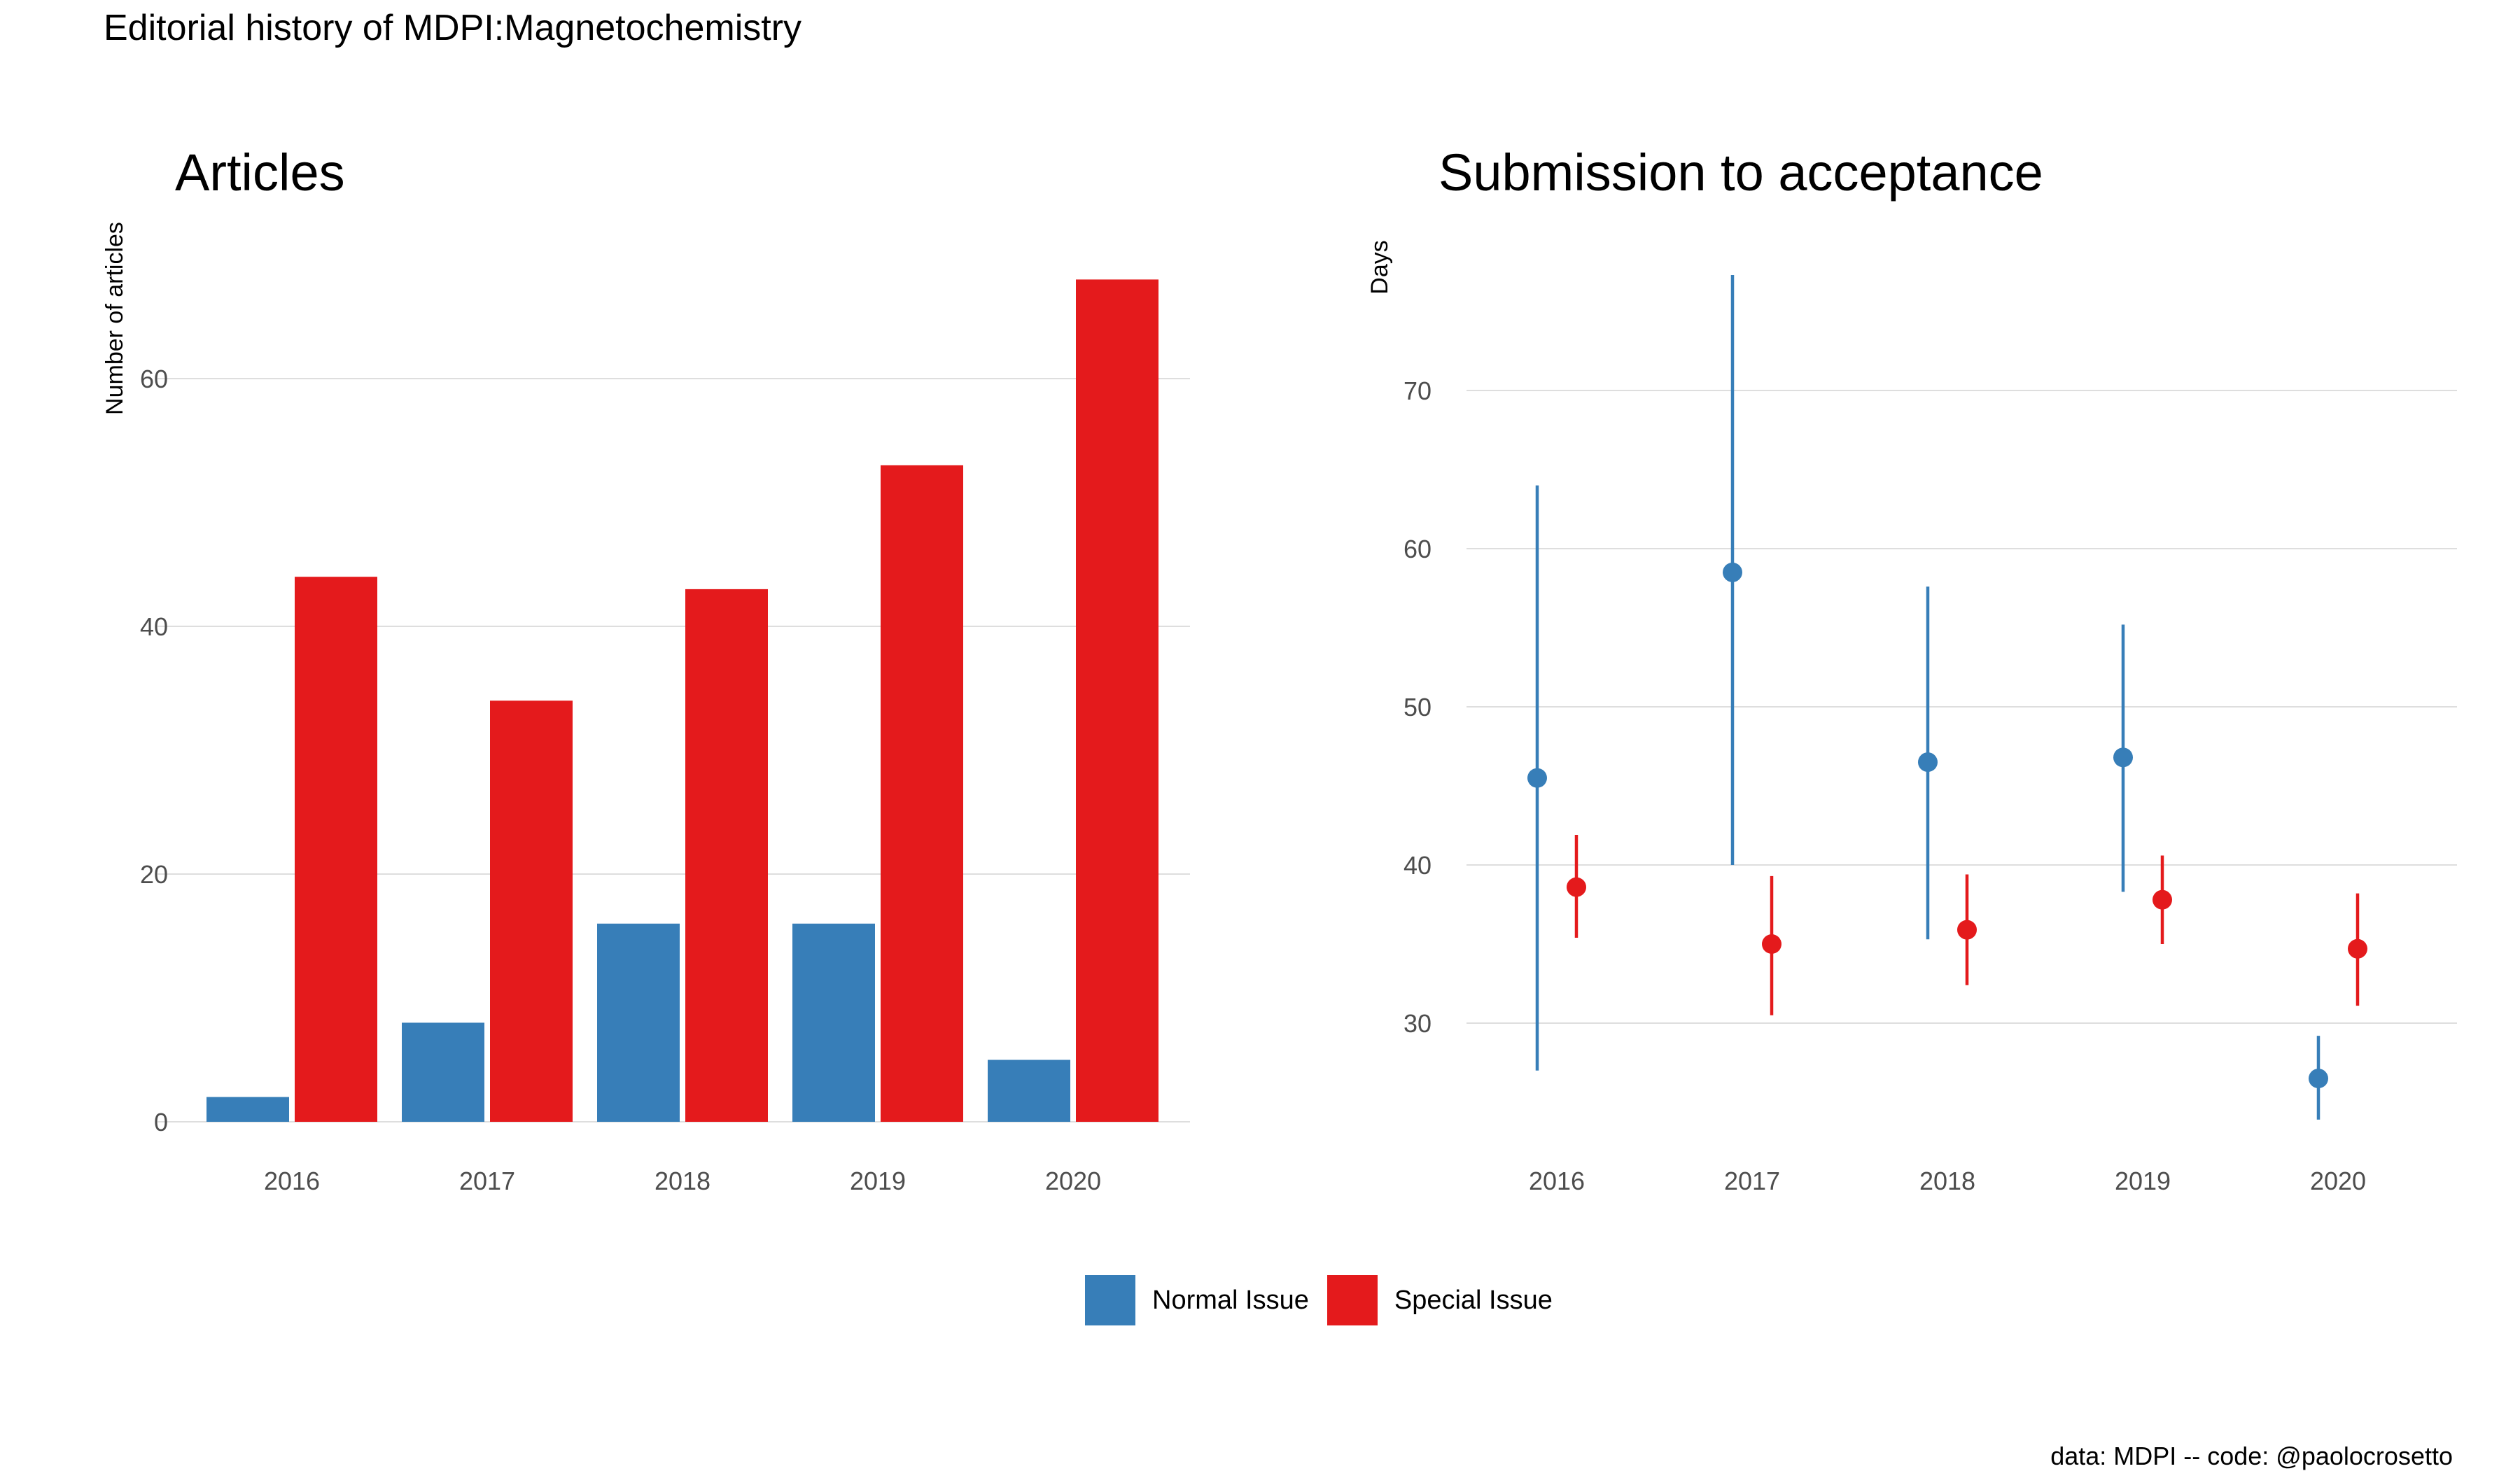 This screenshot has width=2520, height=1471. What do you see at coordinates (922, 793) in the screenshot?
I see `bar-special-2019` at bounding box center [922, 793].